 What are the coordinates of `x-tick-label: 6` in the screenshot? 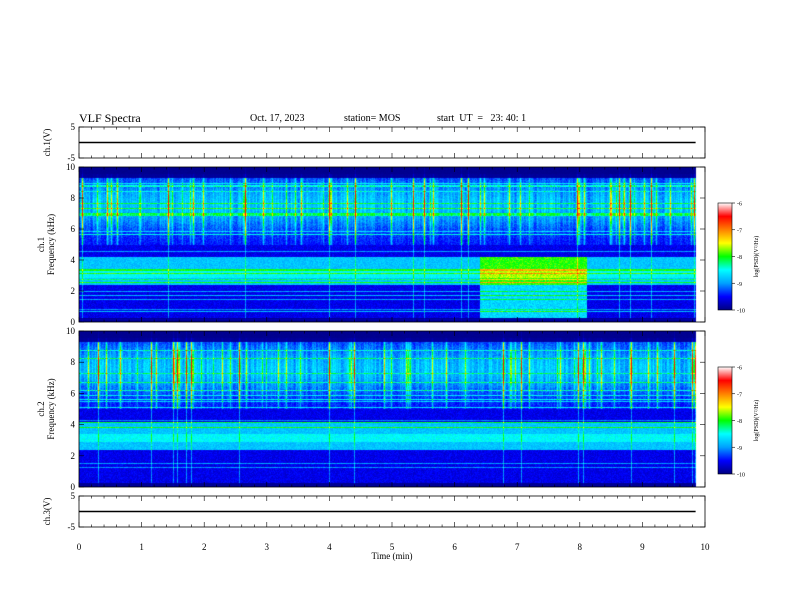 It's located at (454, 547).